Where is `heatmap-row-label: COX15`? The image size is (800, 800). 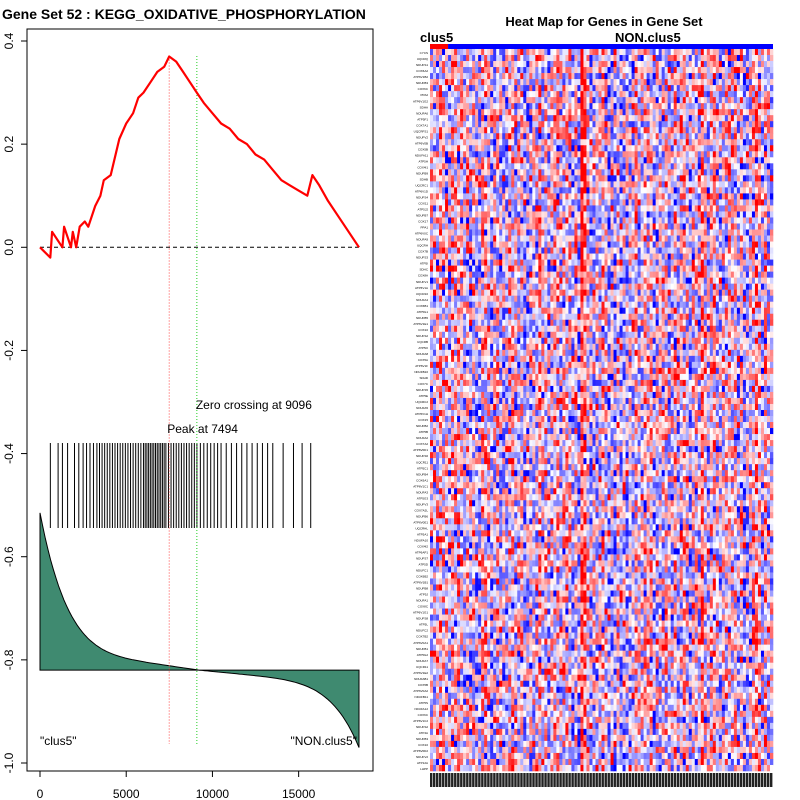 heatmap-row-label: COX15 is located at coordinates (423, 420).